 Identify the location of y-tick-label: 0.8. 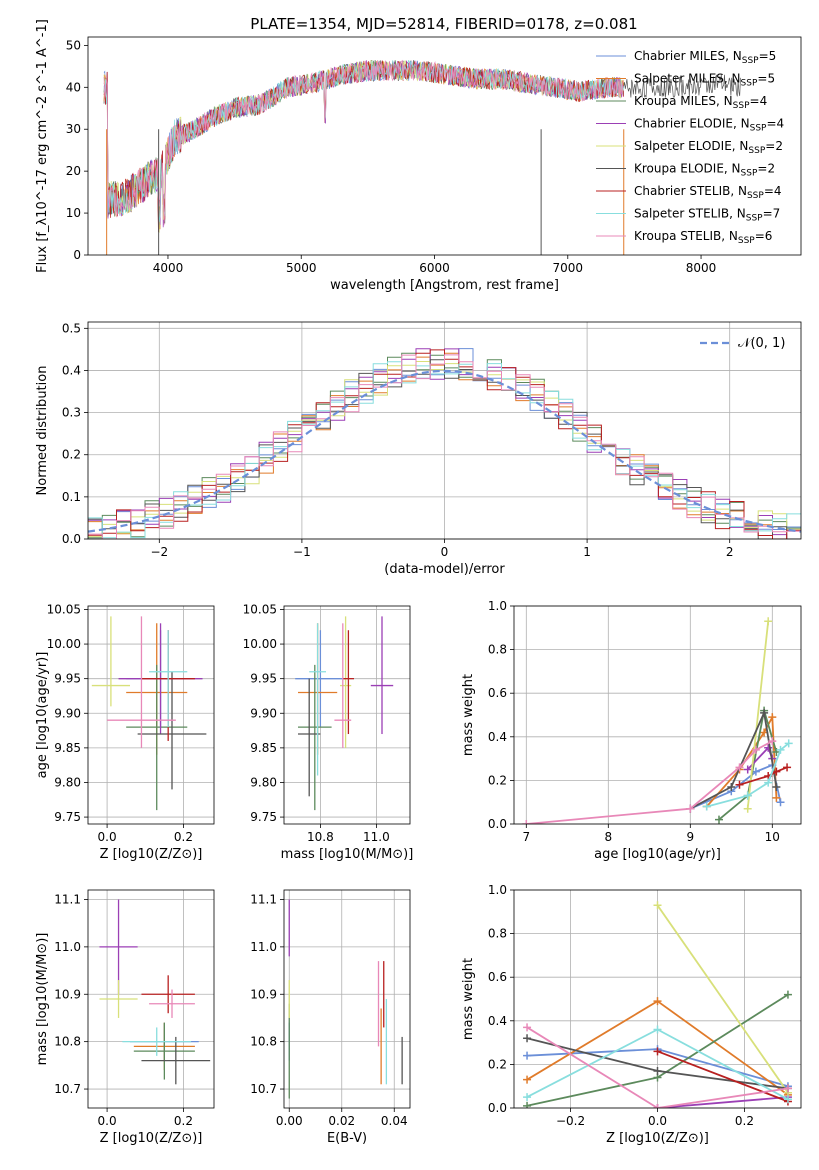
(497, 934).